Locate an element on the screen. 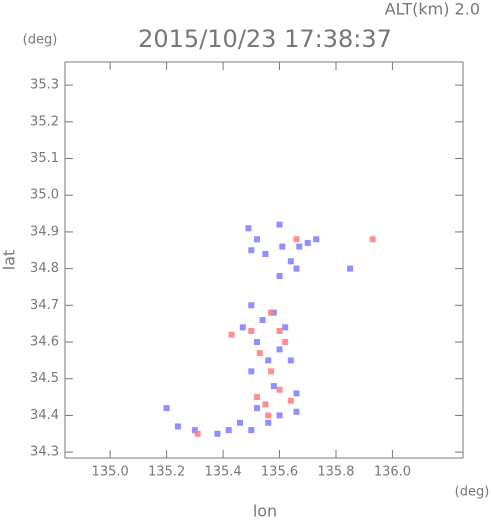 This screenshot has width=491, height=521. y-tick-label: 35.2 is located at coordinates (44, 121).